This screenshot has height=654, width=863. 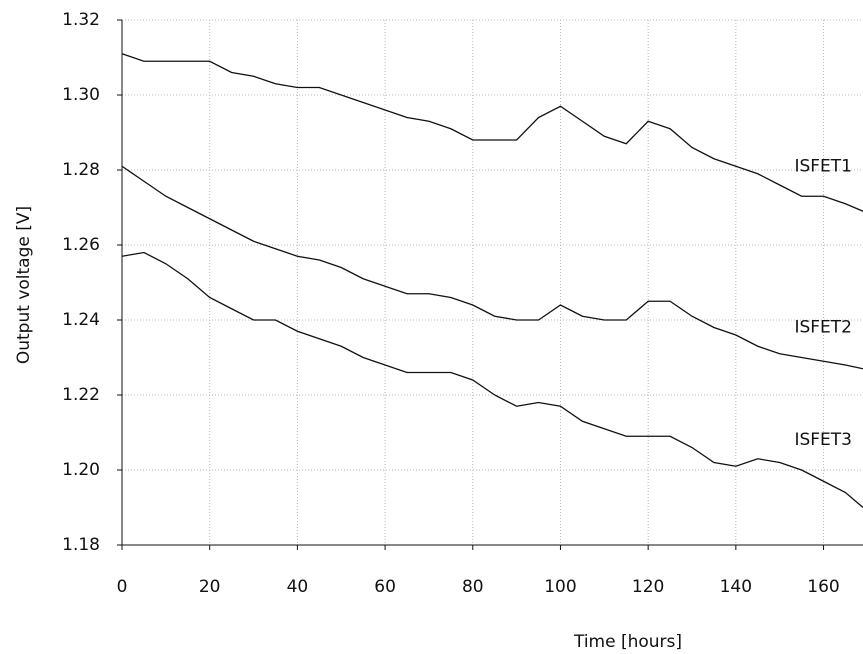 I want to click on y-tick-label: 1.18, so click(x=81, y=545).